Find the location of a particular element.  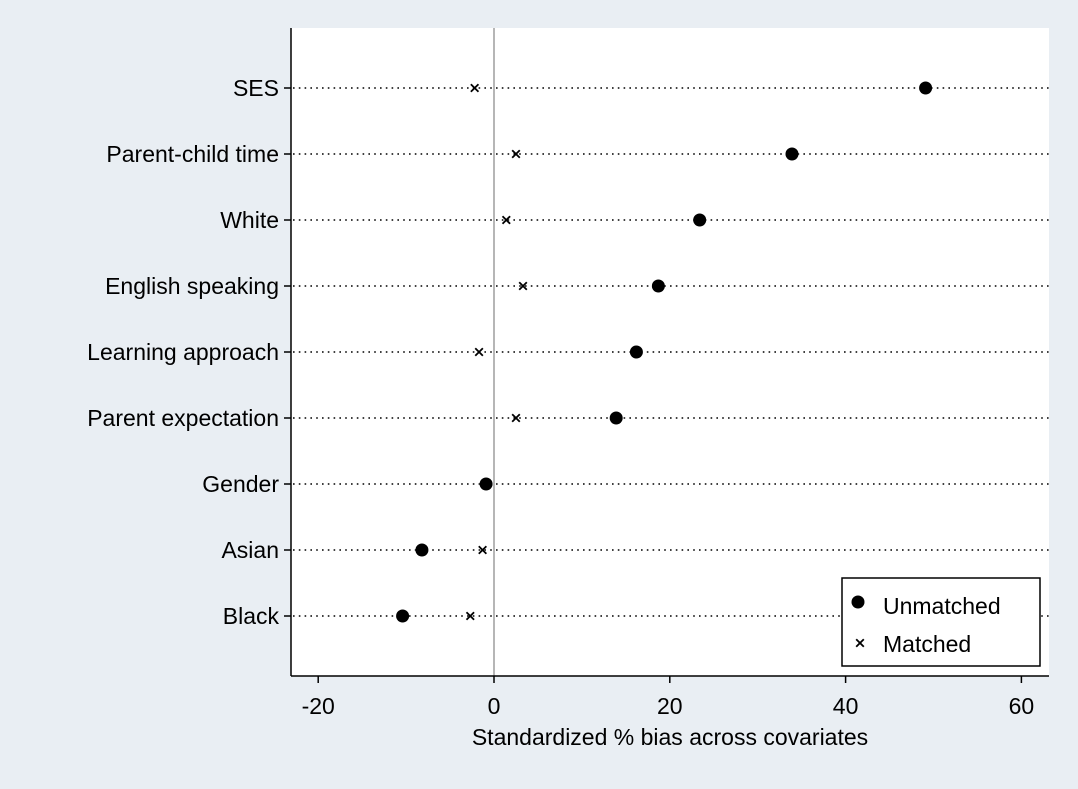

legend: Unmatched Matched is located at coordinates (941, 622).